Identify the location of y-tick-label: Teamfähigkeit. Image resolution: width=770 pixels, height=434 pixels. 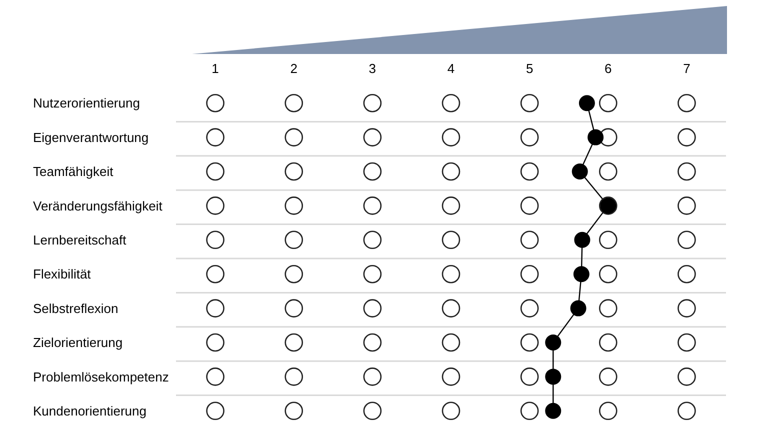
(73, 172).